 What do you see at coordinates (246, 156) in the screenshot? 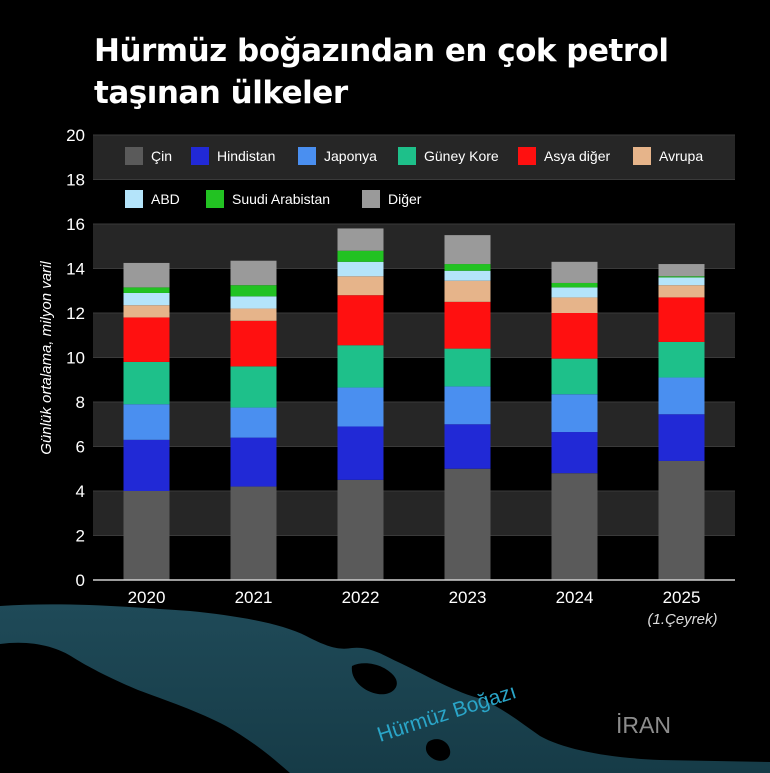
I see `legend-label: Hindistan` at bounding box center [246, 156].